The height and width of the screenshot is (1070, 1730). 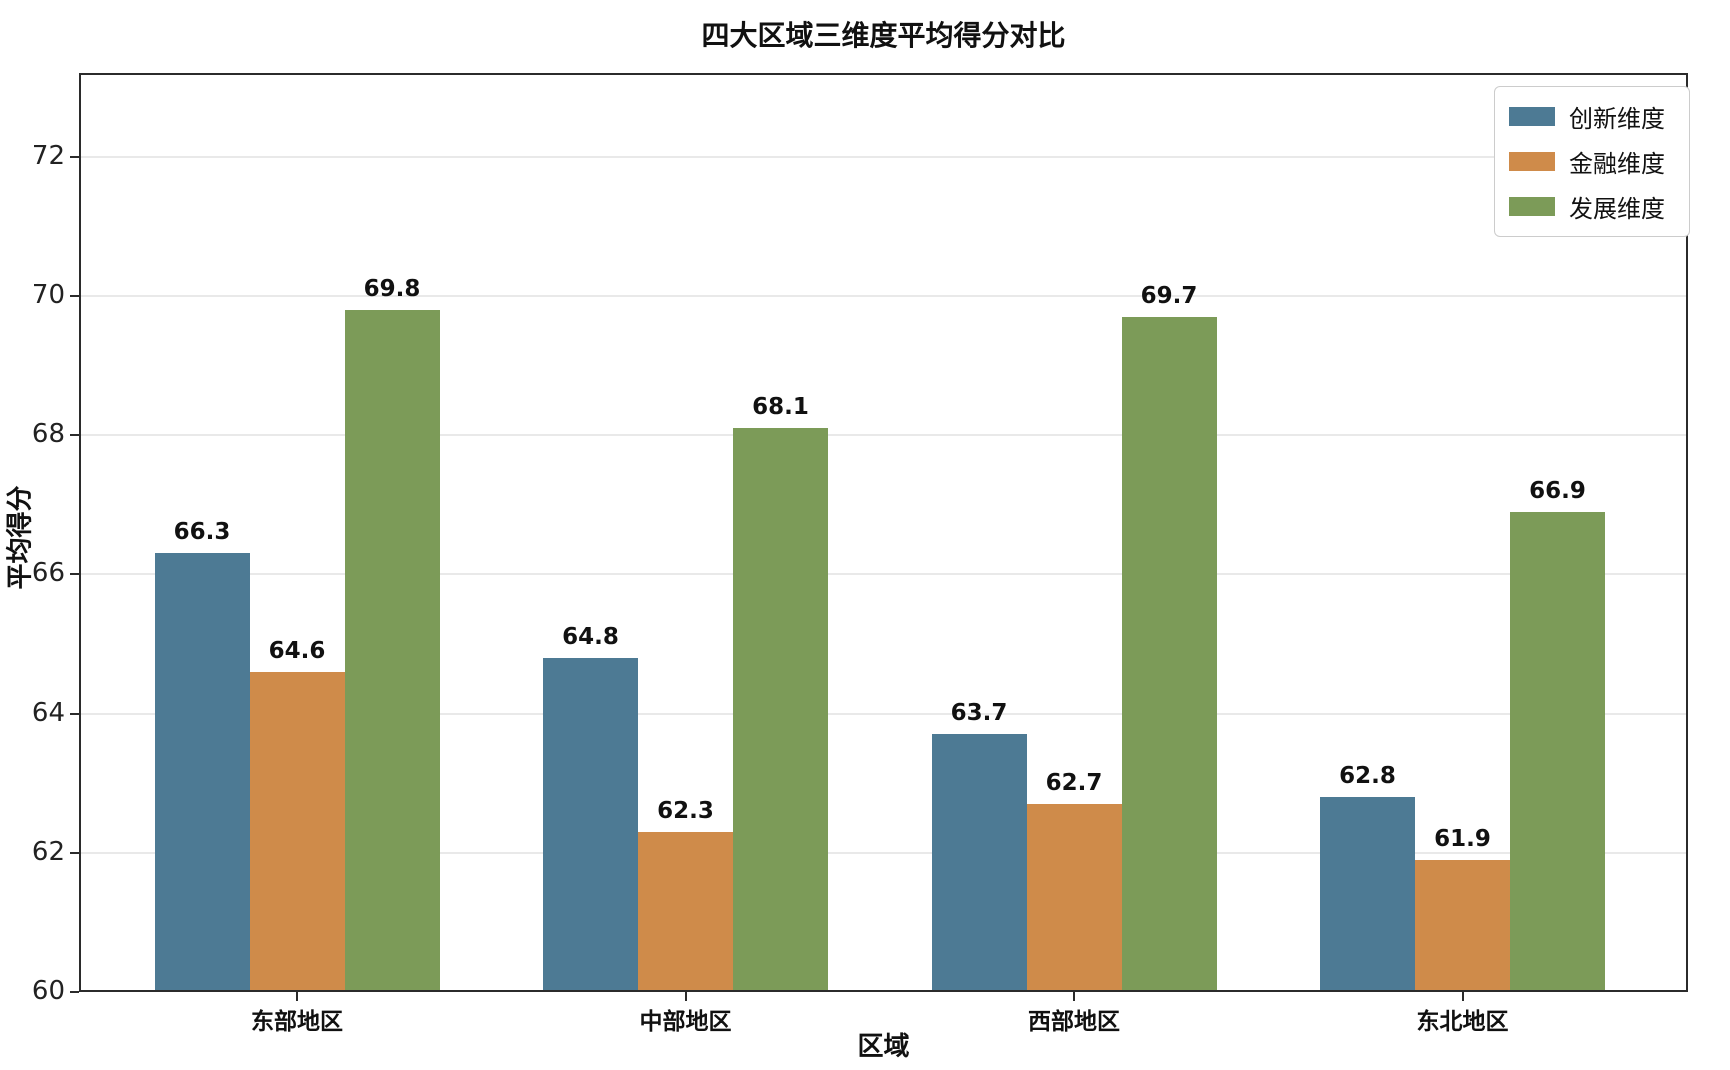 What do you see at coordinates (1462, 1022) in the screenshot?
I see `x-tick-label: 东北地区` at bounding box center [1462, 1022].